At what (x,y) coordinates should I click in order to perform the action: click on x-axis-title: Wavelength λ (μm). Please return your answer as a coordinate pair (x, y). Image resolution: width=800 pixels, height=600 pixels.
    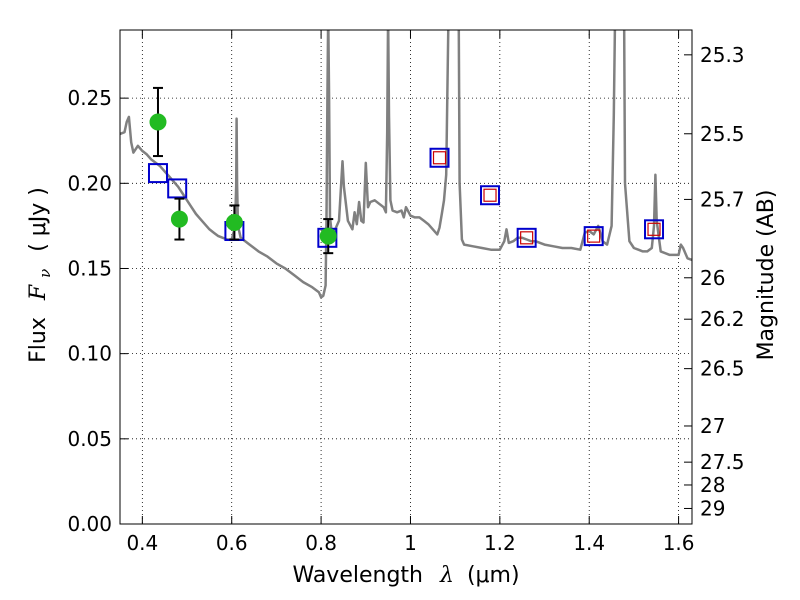
    Looking at the image, I should click on (405, 575).